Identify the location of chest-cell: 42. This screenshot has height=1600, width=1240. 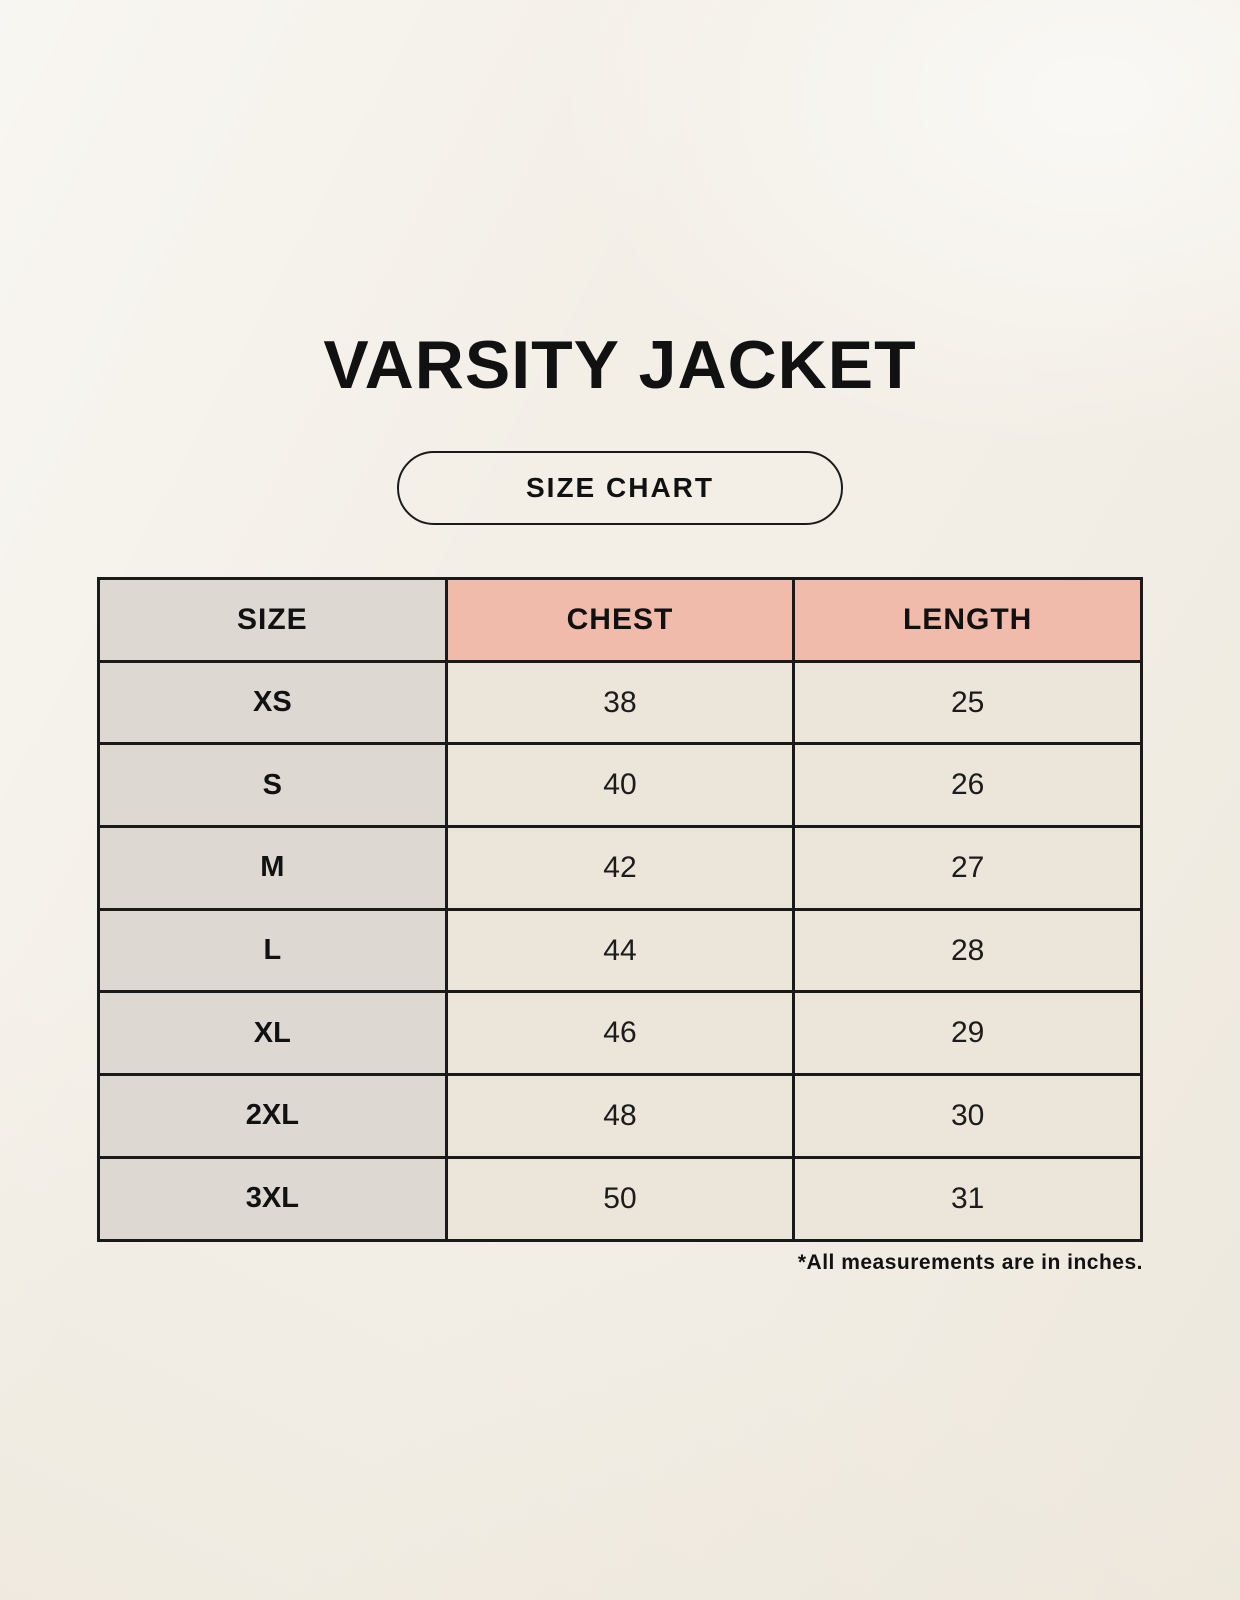
(620, 868).